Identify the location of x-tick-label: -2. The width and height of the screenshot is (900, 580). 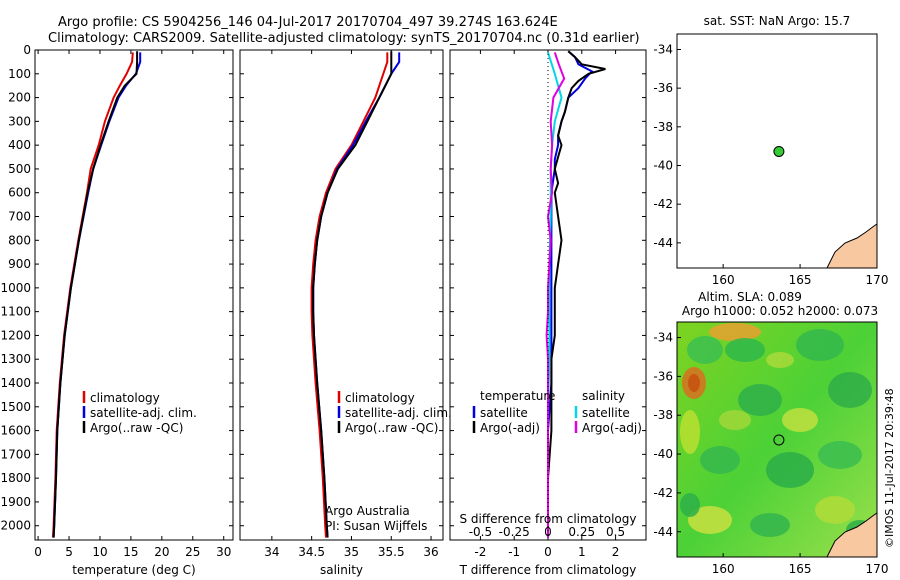
(480, 552).